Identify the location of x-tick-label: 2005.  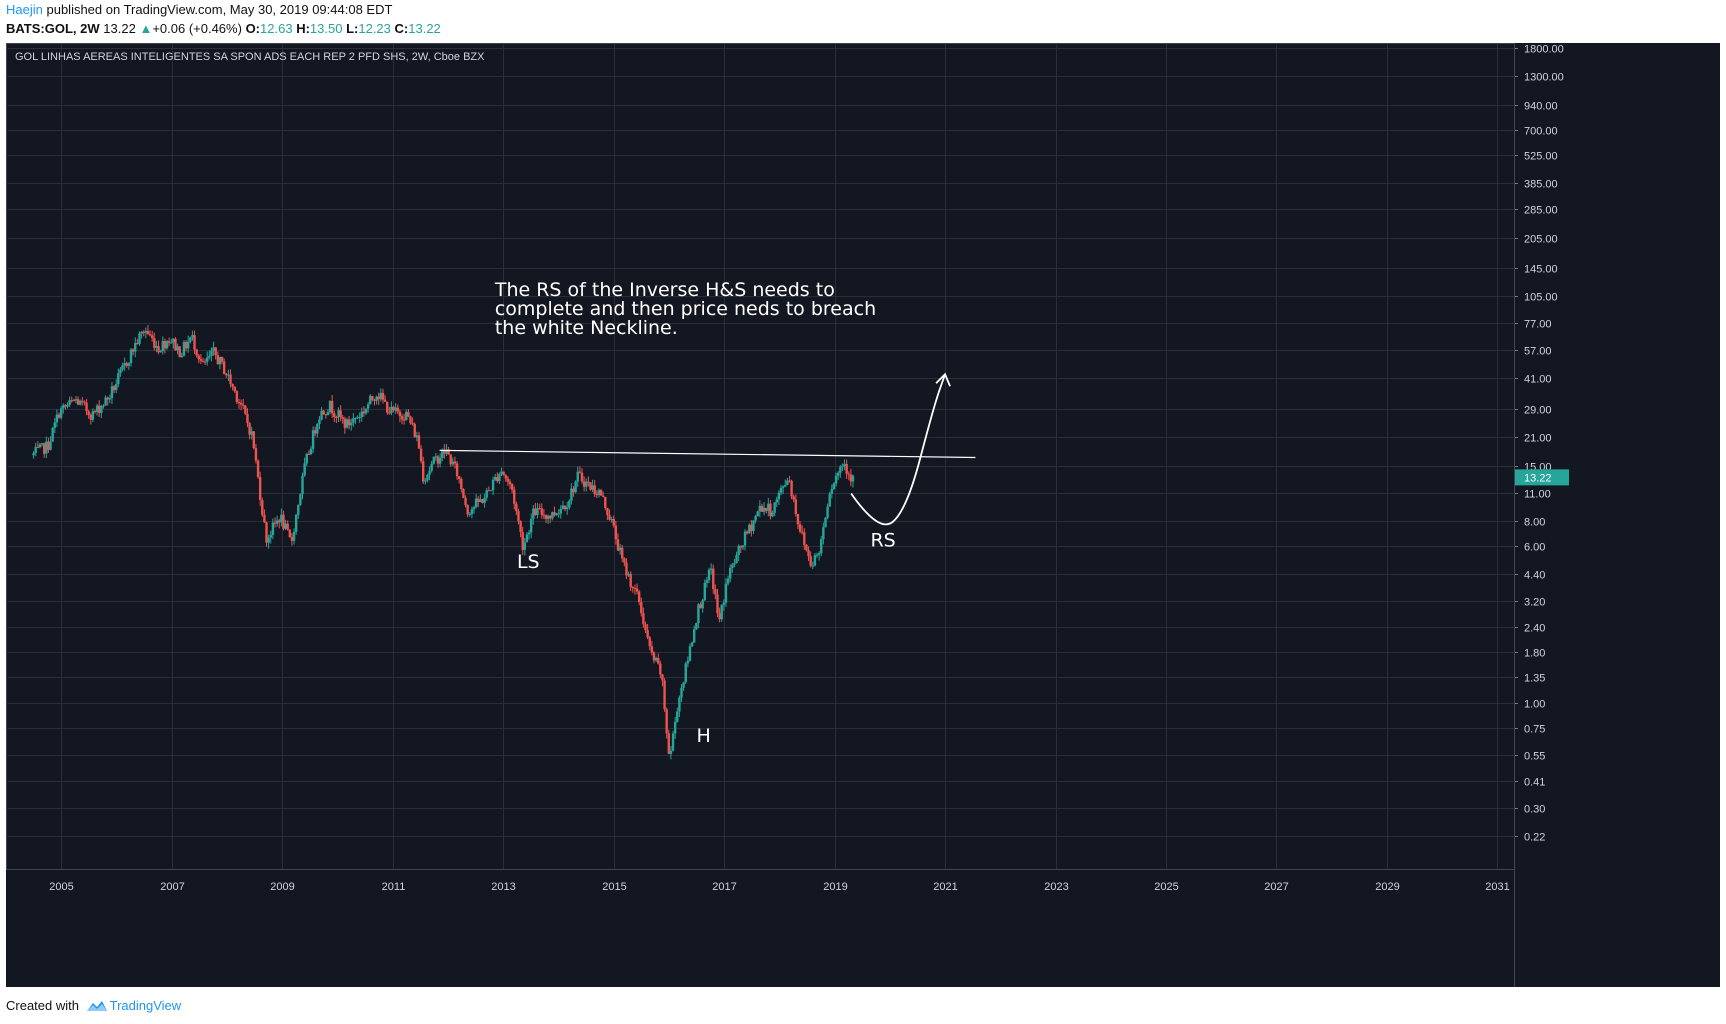
(61, 887).